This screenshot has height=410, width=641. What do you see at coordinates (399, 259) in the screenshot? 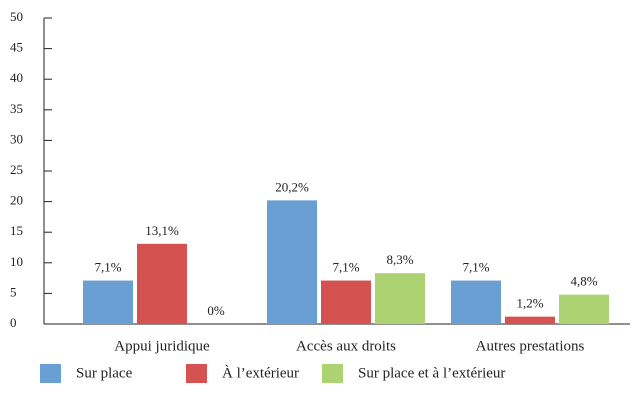
I see `value-label: 8,3%` at bounding box center [399, 259].